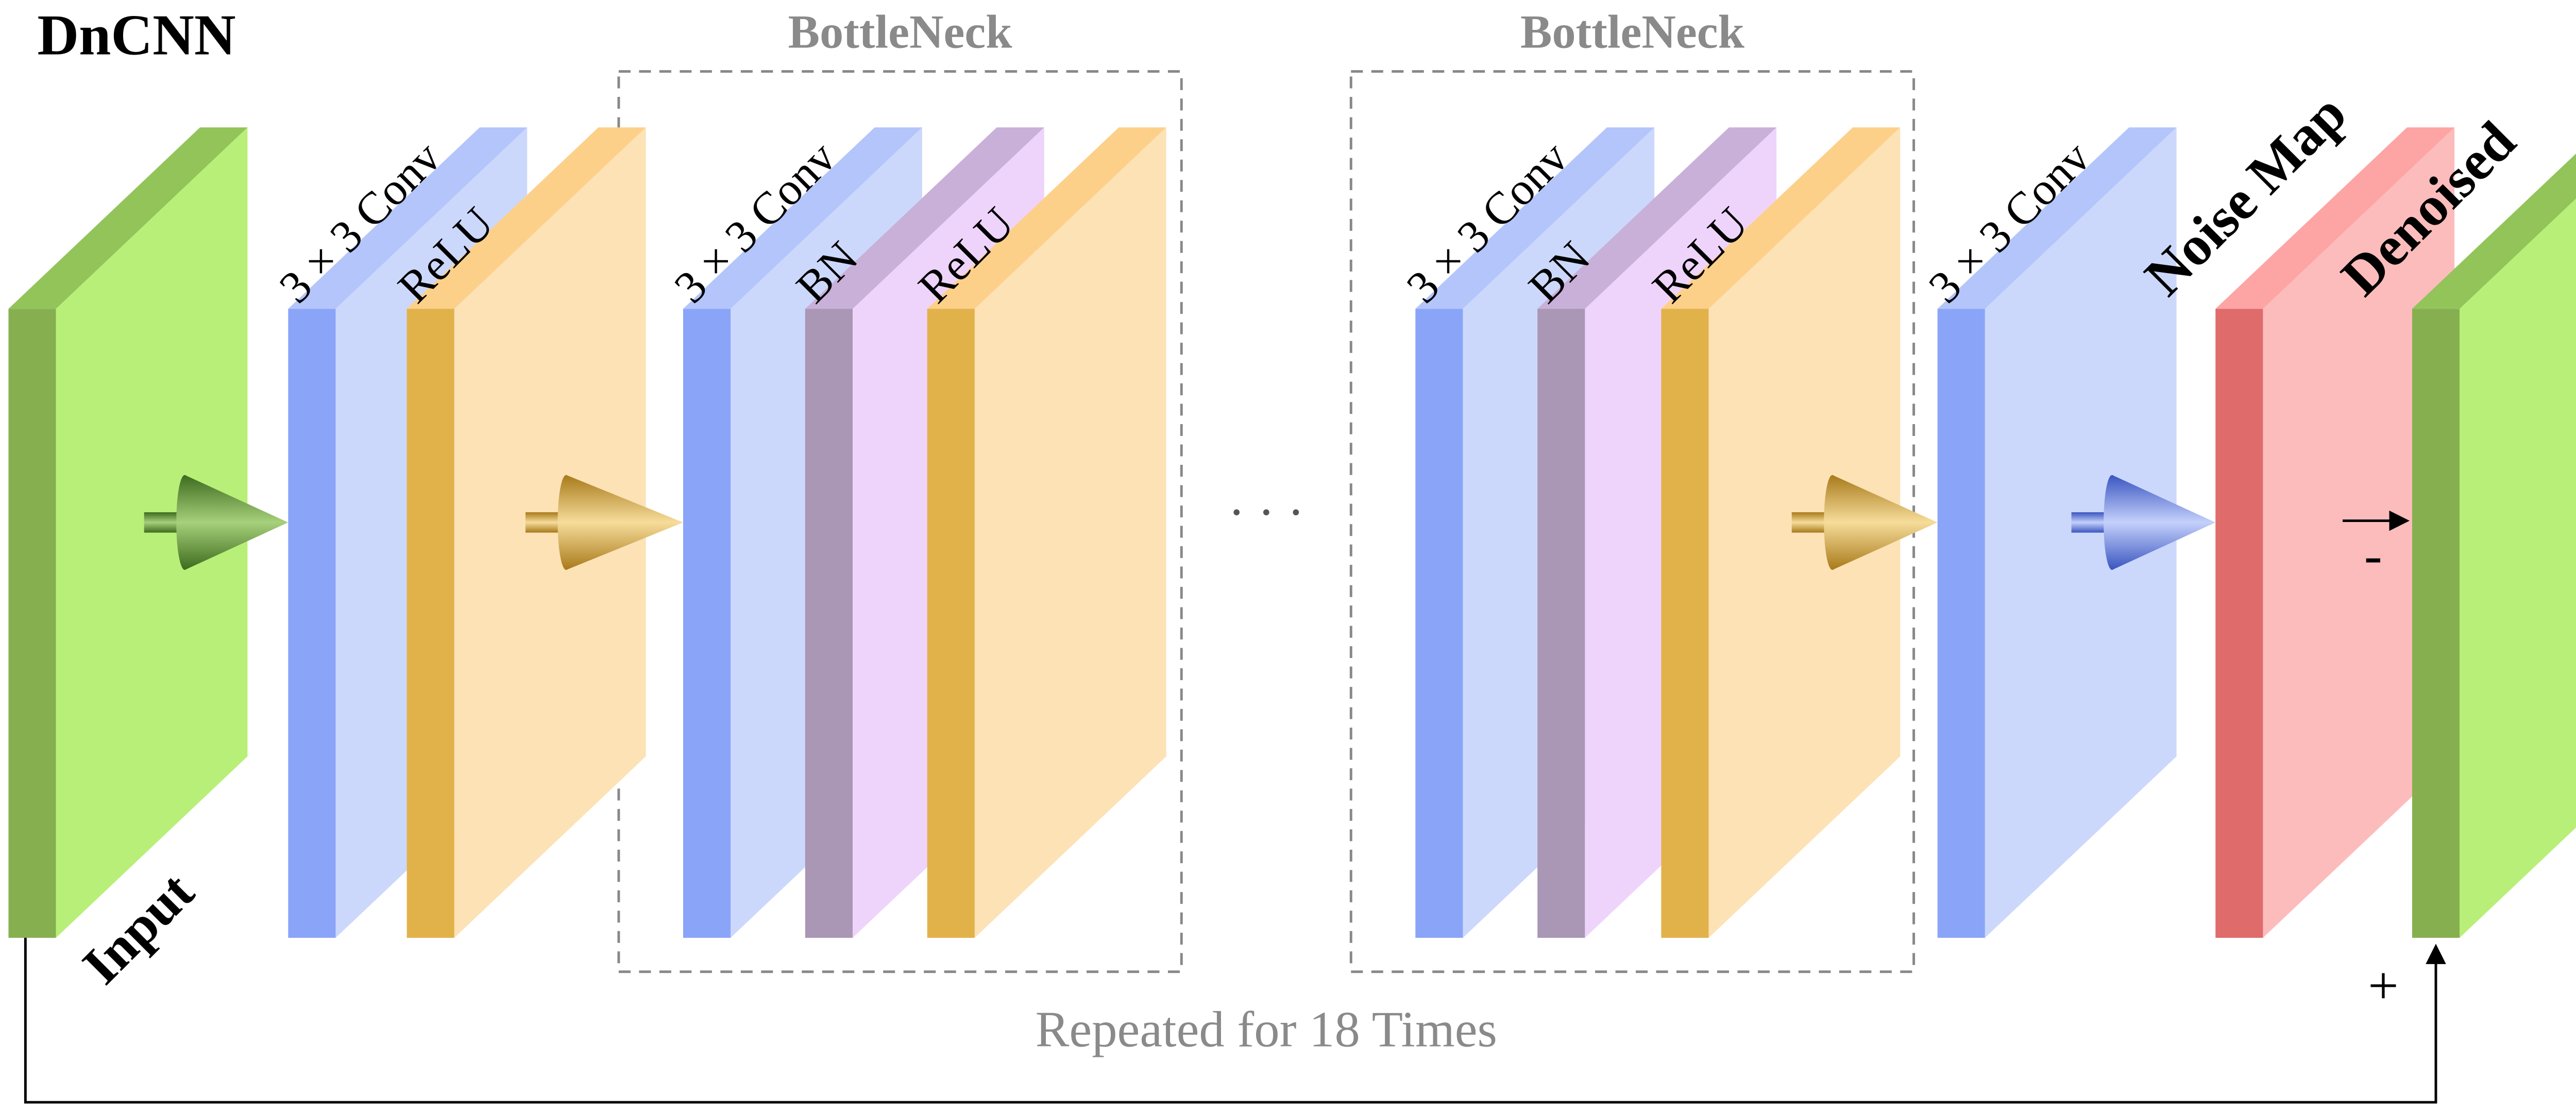 This screenshot has width=2576, height=1111. I want to click on skip-connection, so click(1235, 1020).